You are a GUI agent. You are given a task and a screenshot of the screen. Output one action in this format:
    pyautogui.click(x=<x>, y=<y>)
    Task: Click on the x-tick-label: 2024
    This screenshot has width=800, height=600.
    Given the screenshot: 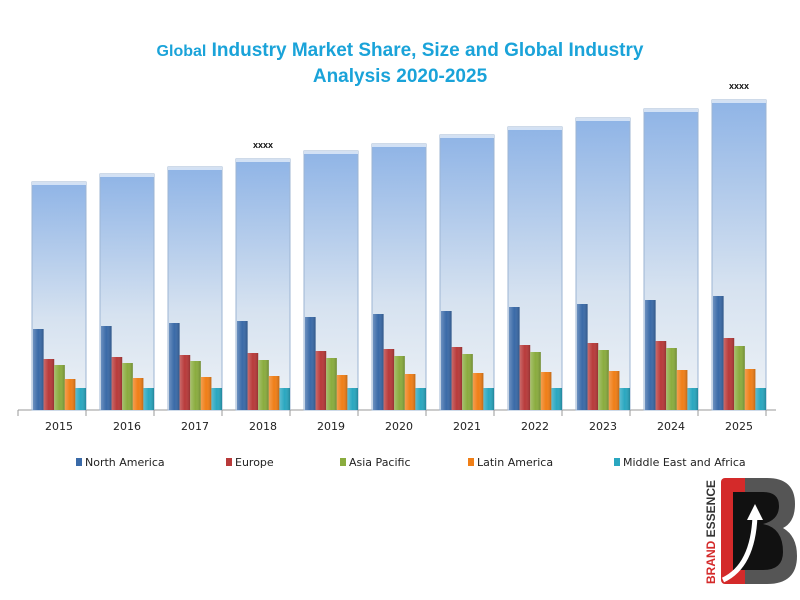 What is the action you would take?
    pyautogui.click(x=671, y=426)
    